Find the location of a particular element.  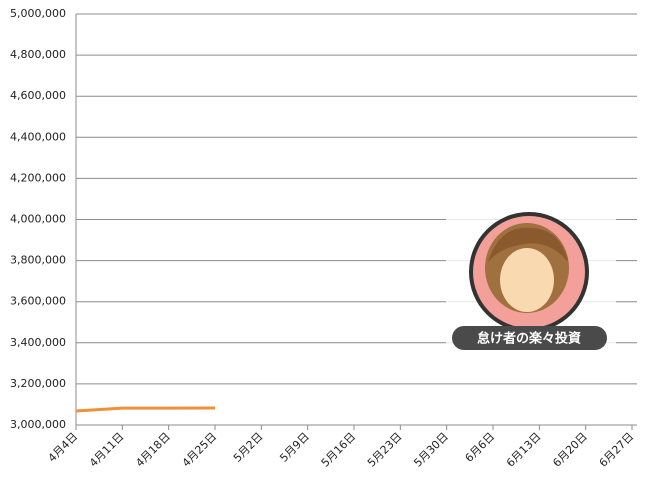

x-tick-label: 6月6日 is located at coordinates (480, 447).